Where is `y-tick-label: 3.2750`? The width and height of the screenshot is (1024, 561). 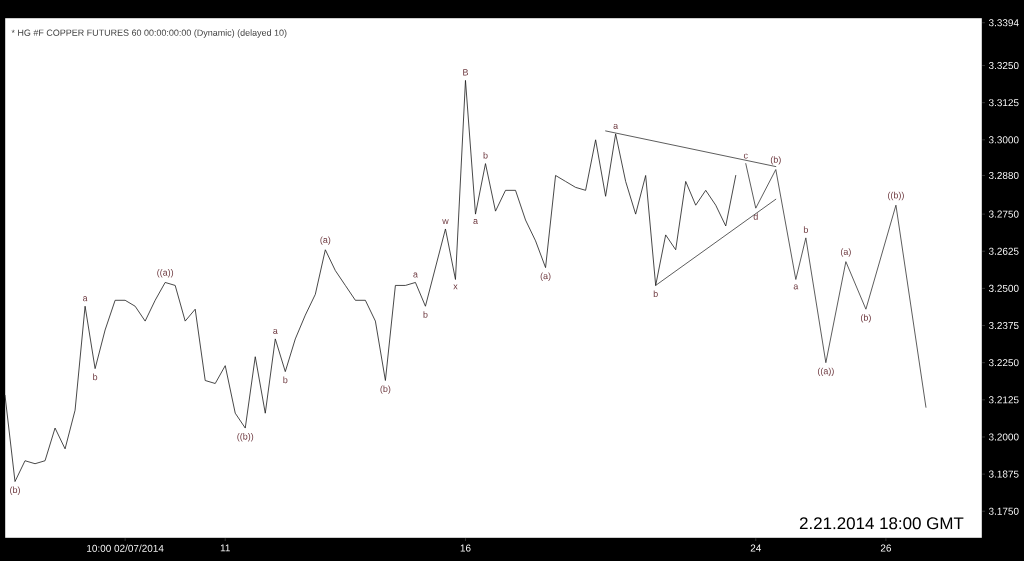 y-tick-label: 3.2750 is located at coordinates (1003, 214).